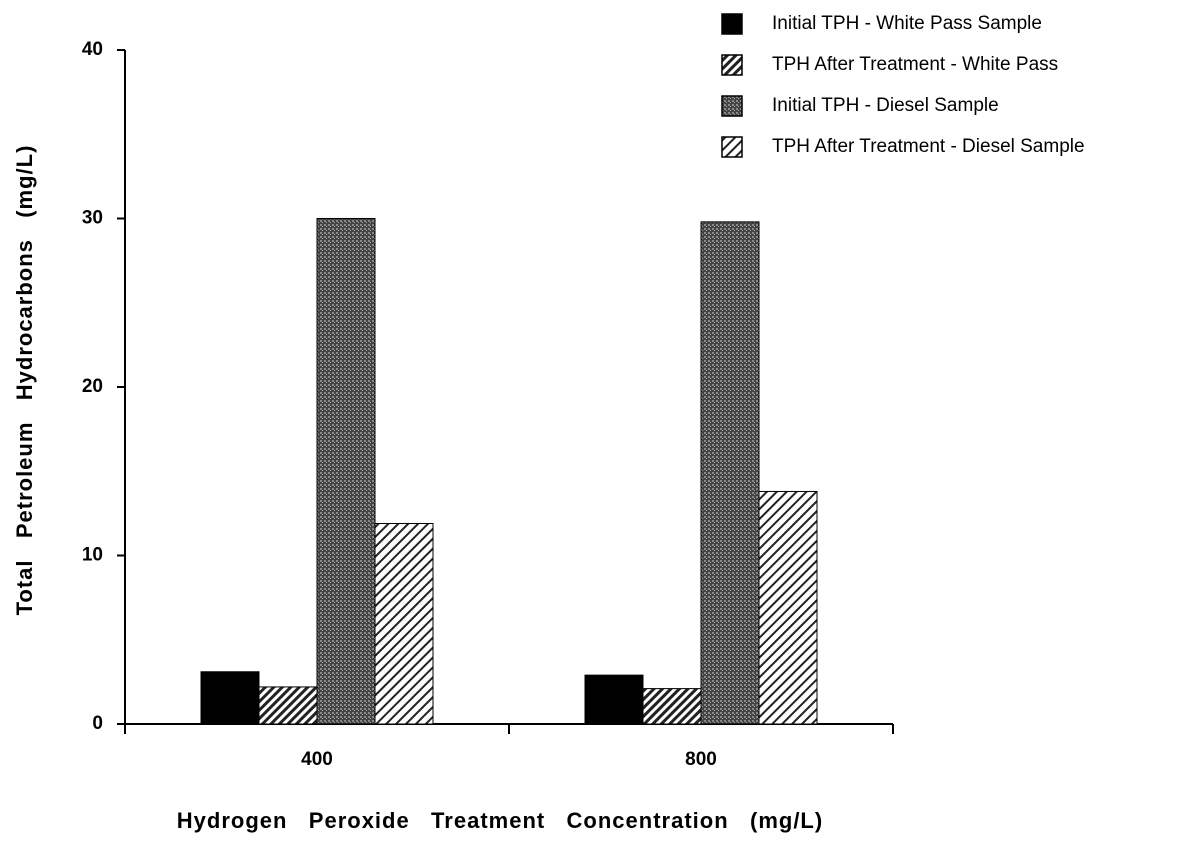 The image size is (1198, 842). What do you see at coordinates (907, 23) in the screenshot?
I see `legend-label: Initial TPH - White Pass Sample` at bounding box center [907, 23].